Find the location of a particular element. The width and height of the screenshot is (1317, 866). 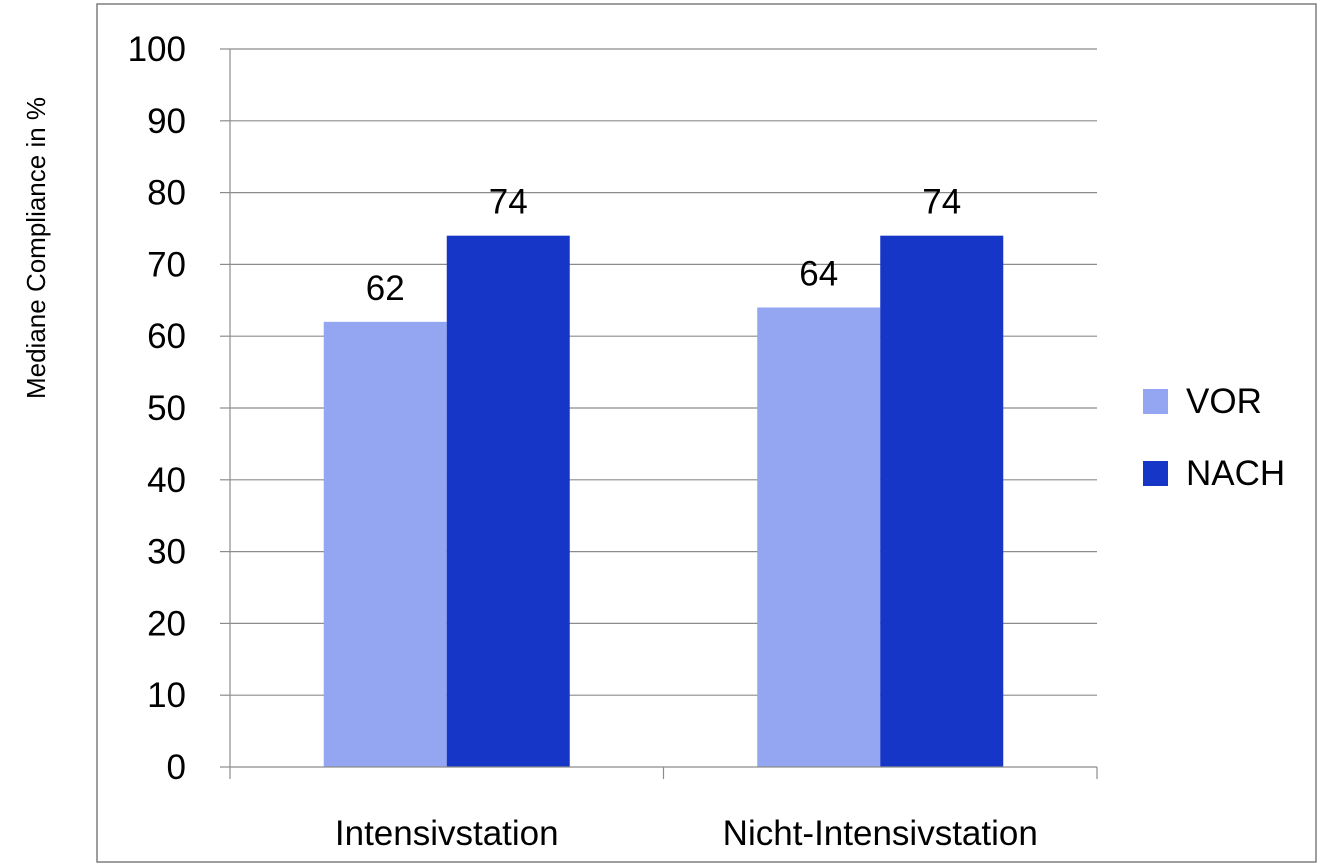

legend-swatch-vor is located at coordinates (1155, 401).